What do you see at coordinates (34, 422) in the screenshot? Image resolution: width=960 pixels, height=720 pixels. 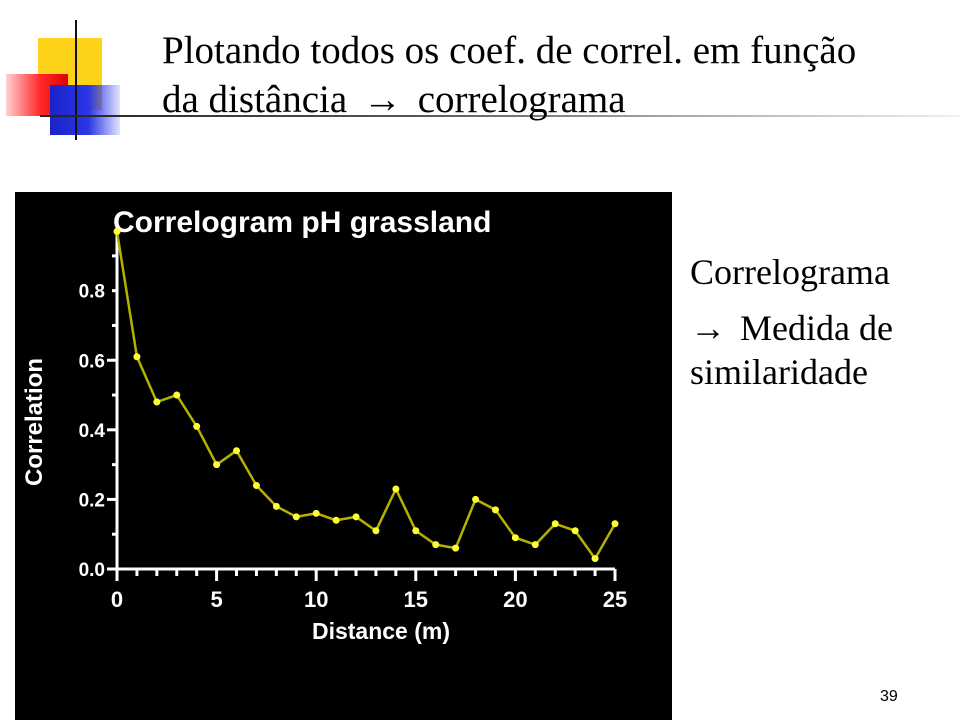 I see `y-axis-label: Correlation` at bounding box center [34, 422].